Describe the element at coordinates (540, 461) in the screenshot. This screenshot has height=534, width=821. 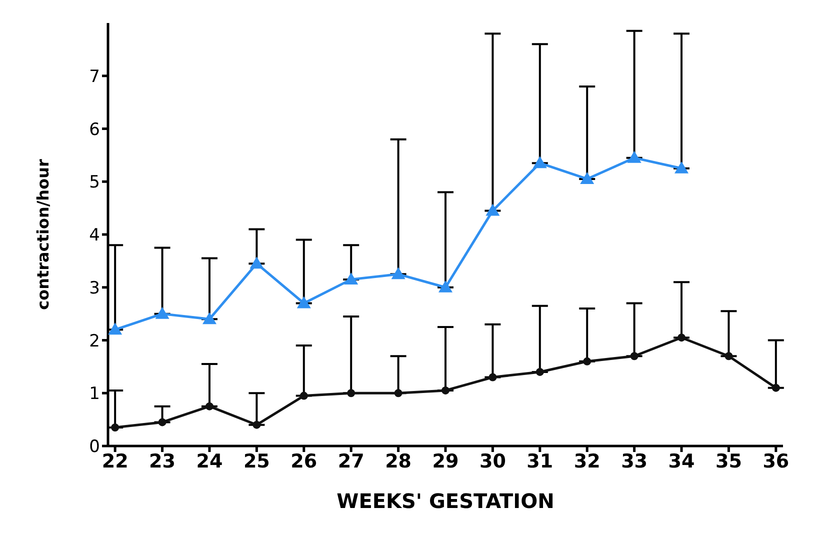
I see `x-tick-label: 31` at that location.